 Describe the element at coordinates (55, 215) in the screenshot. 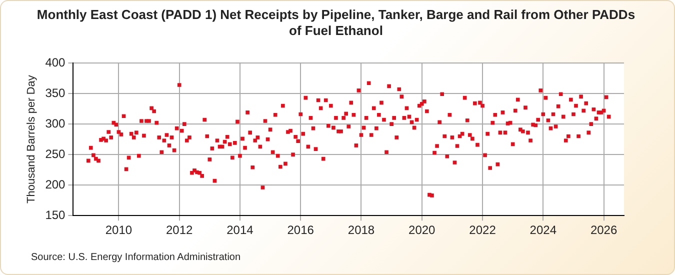

I see `y-tick-label: 150` at that location.